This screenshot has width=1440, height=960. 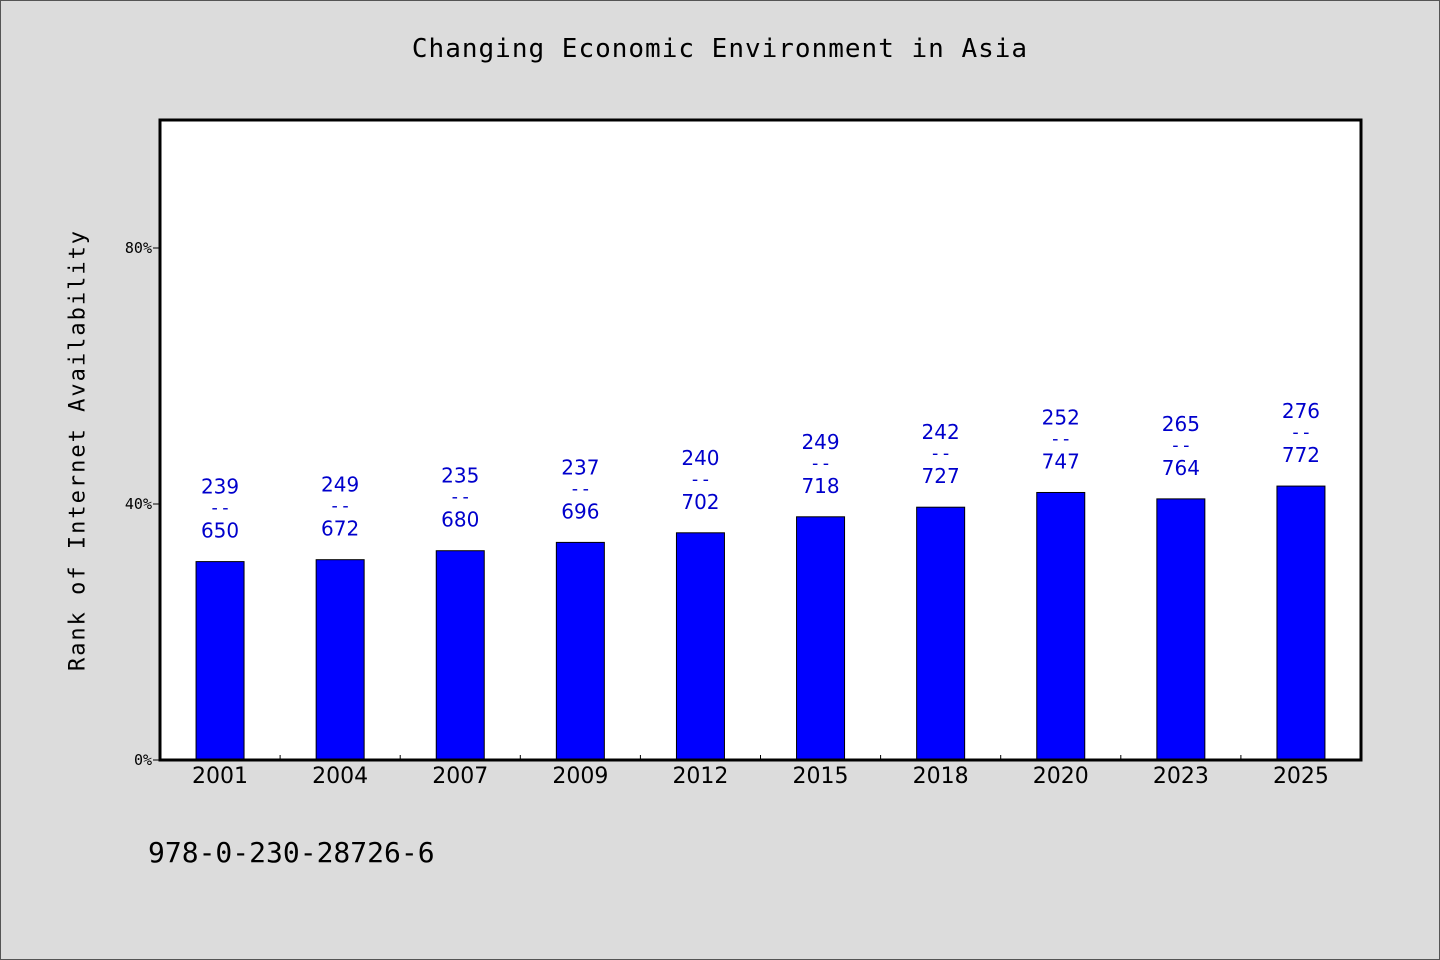 What do you see at coordinates (460, 520) in the screenshot?
I see `data-label-bottom-2007: 680` at bounding box center [460, 520].